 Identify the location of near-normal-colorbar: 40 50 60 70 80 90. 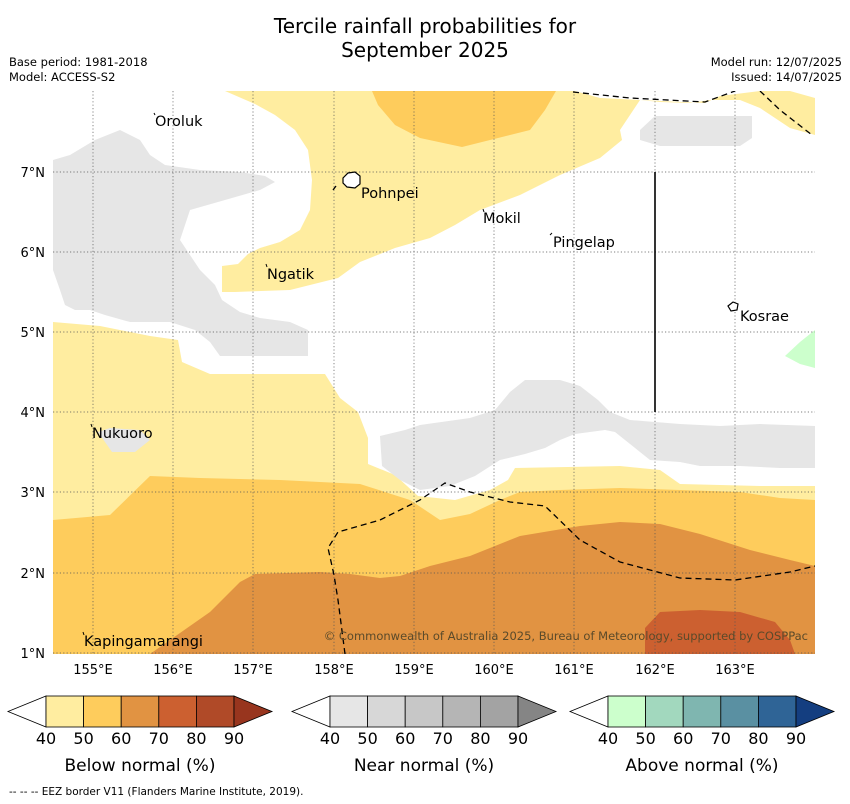
(424, 721).